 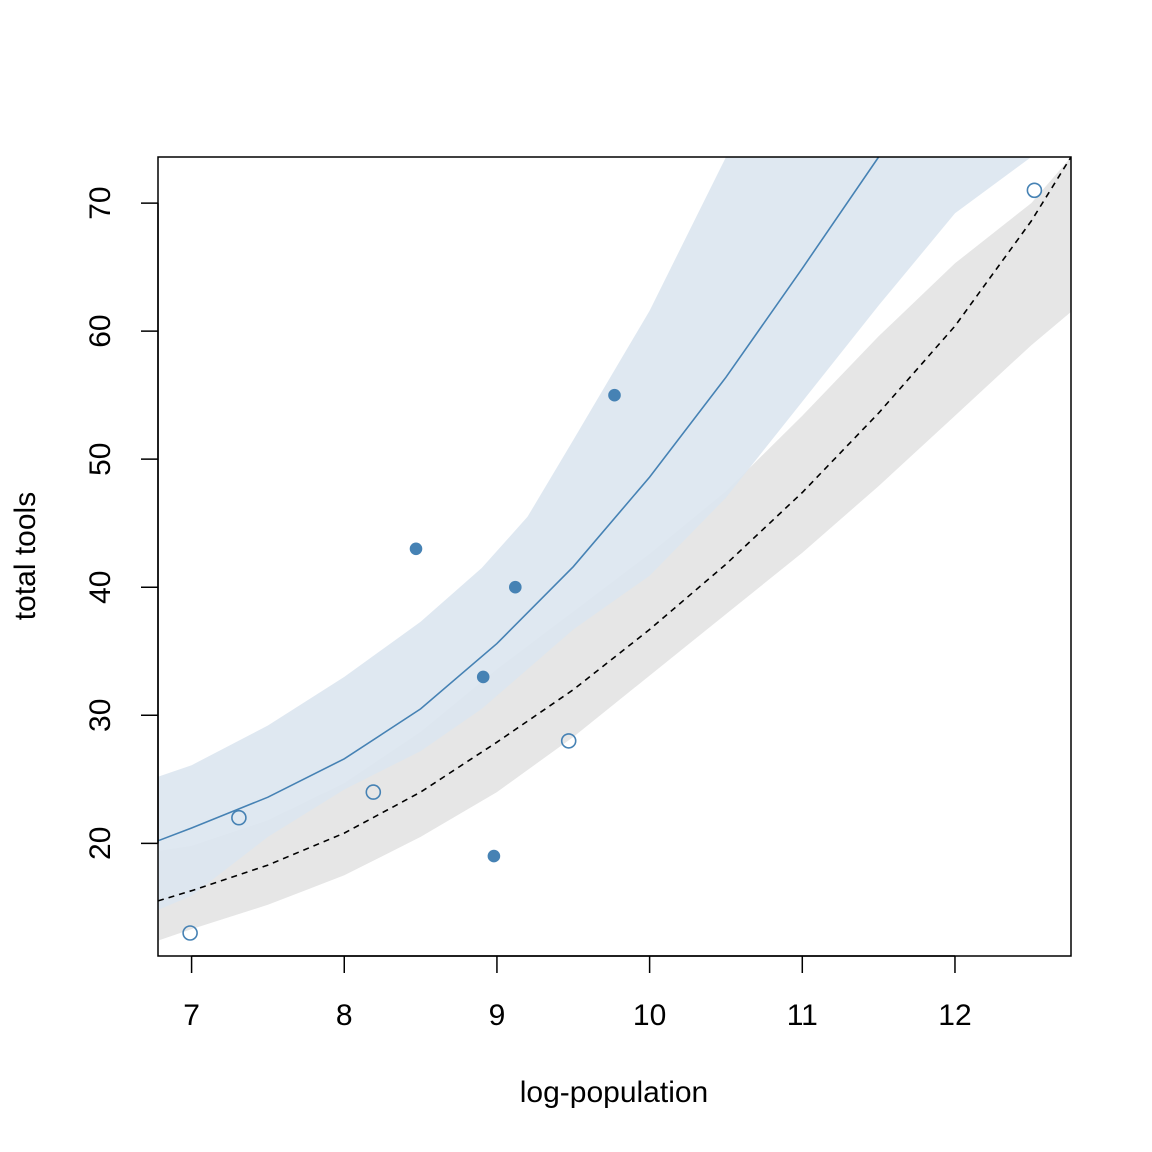 I want to click on y-tick-label: 60, so click(x=100, y=330).